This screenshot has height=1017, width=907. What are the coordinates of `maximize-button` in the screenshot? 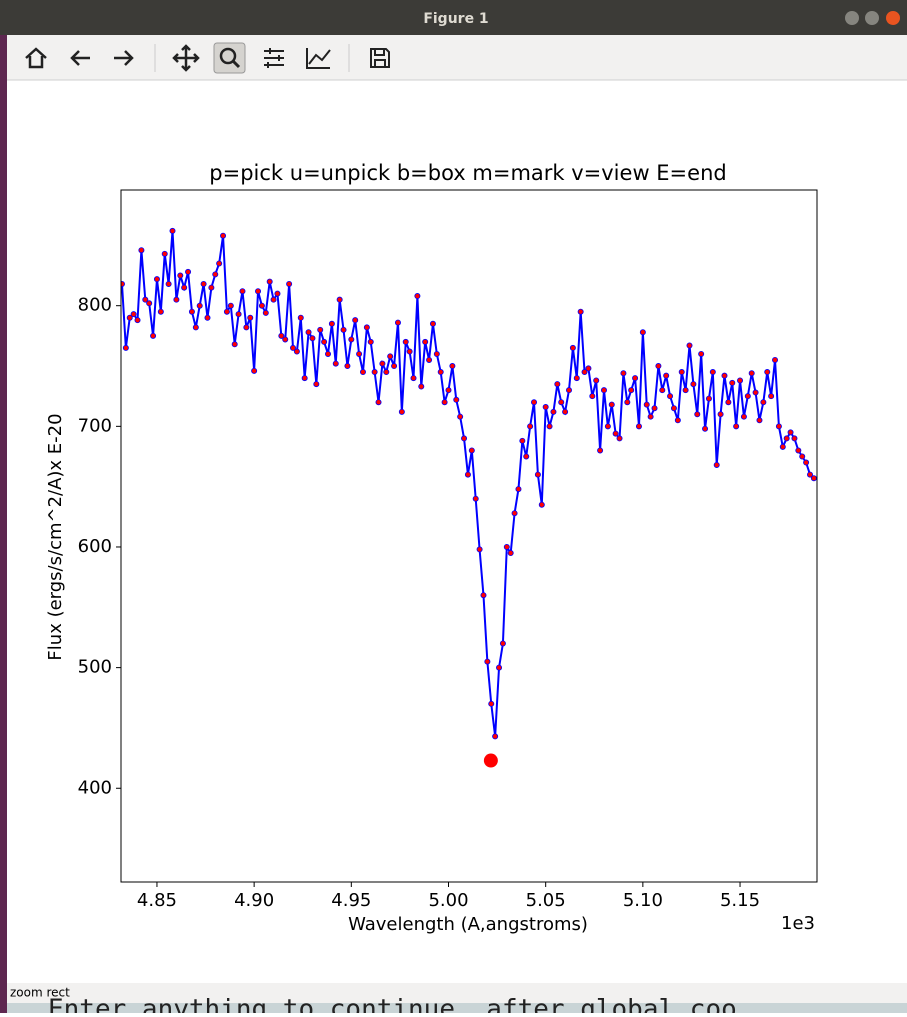 It's located at (872, 18).